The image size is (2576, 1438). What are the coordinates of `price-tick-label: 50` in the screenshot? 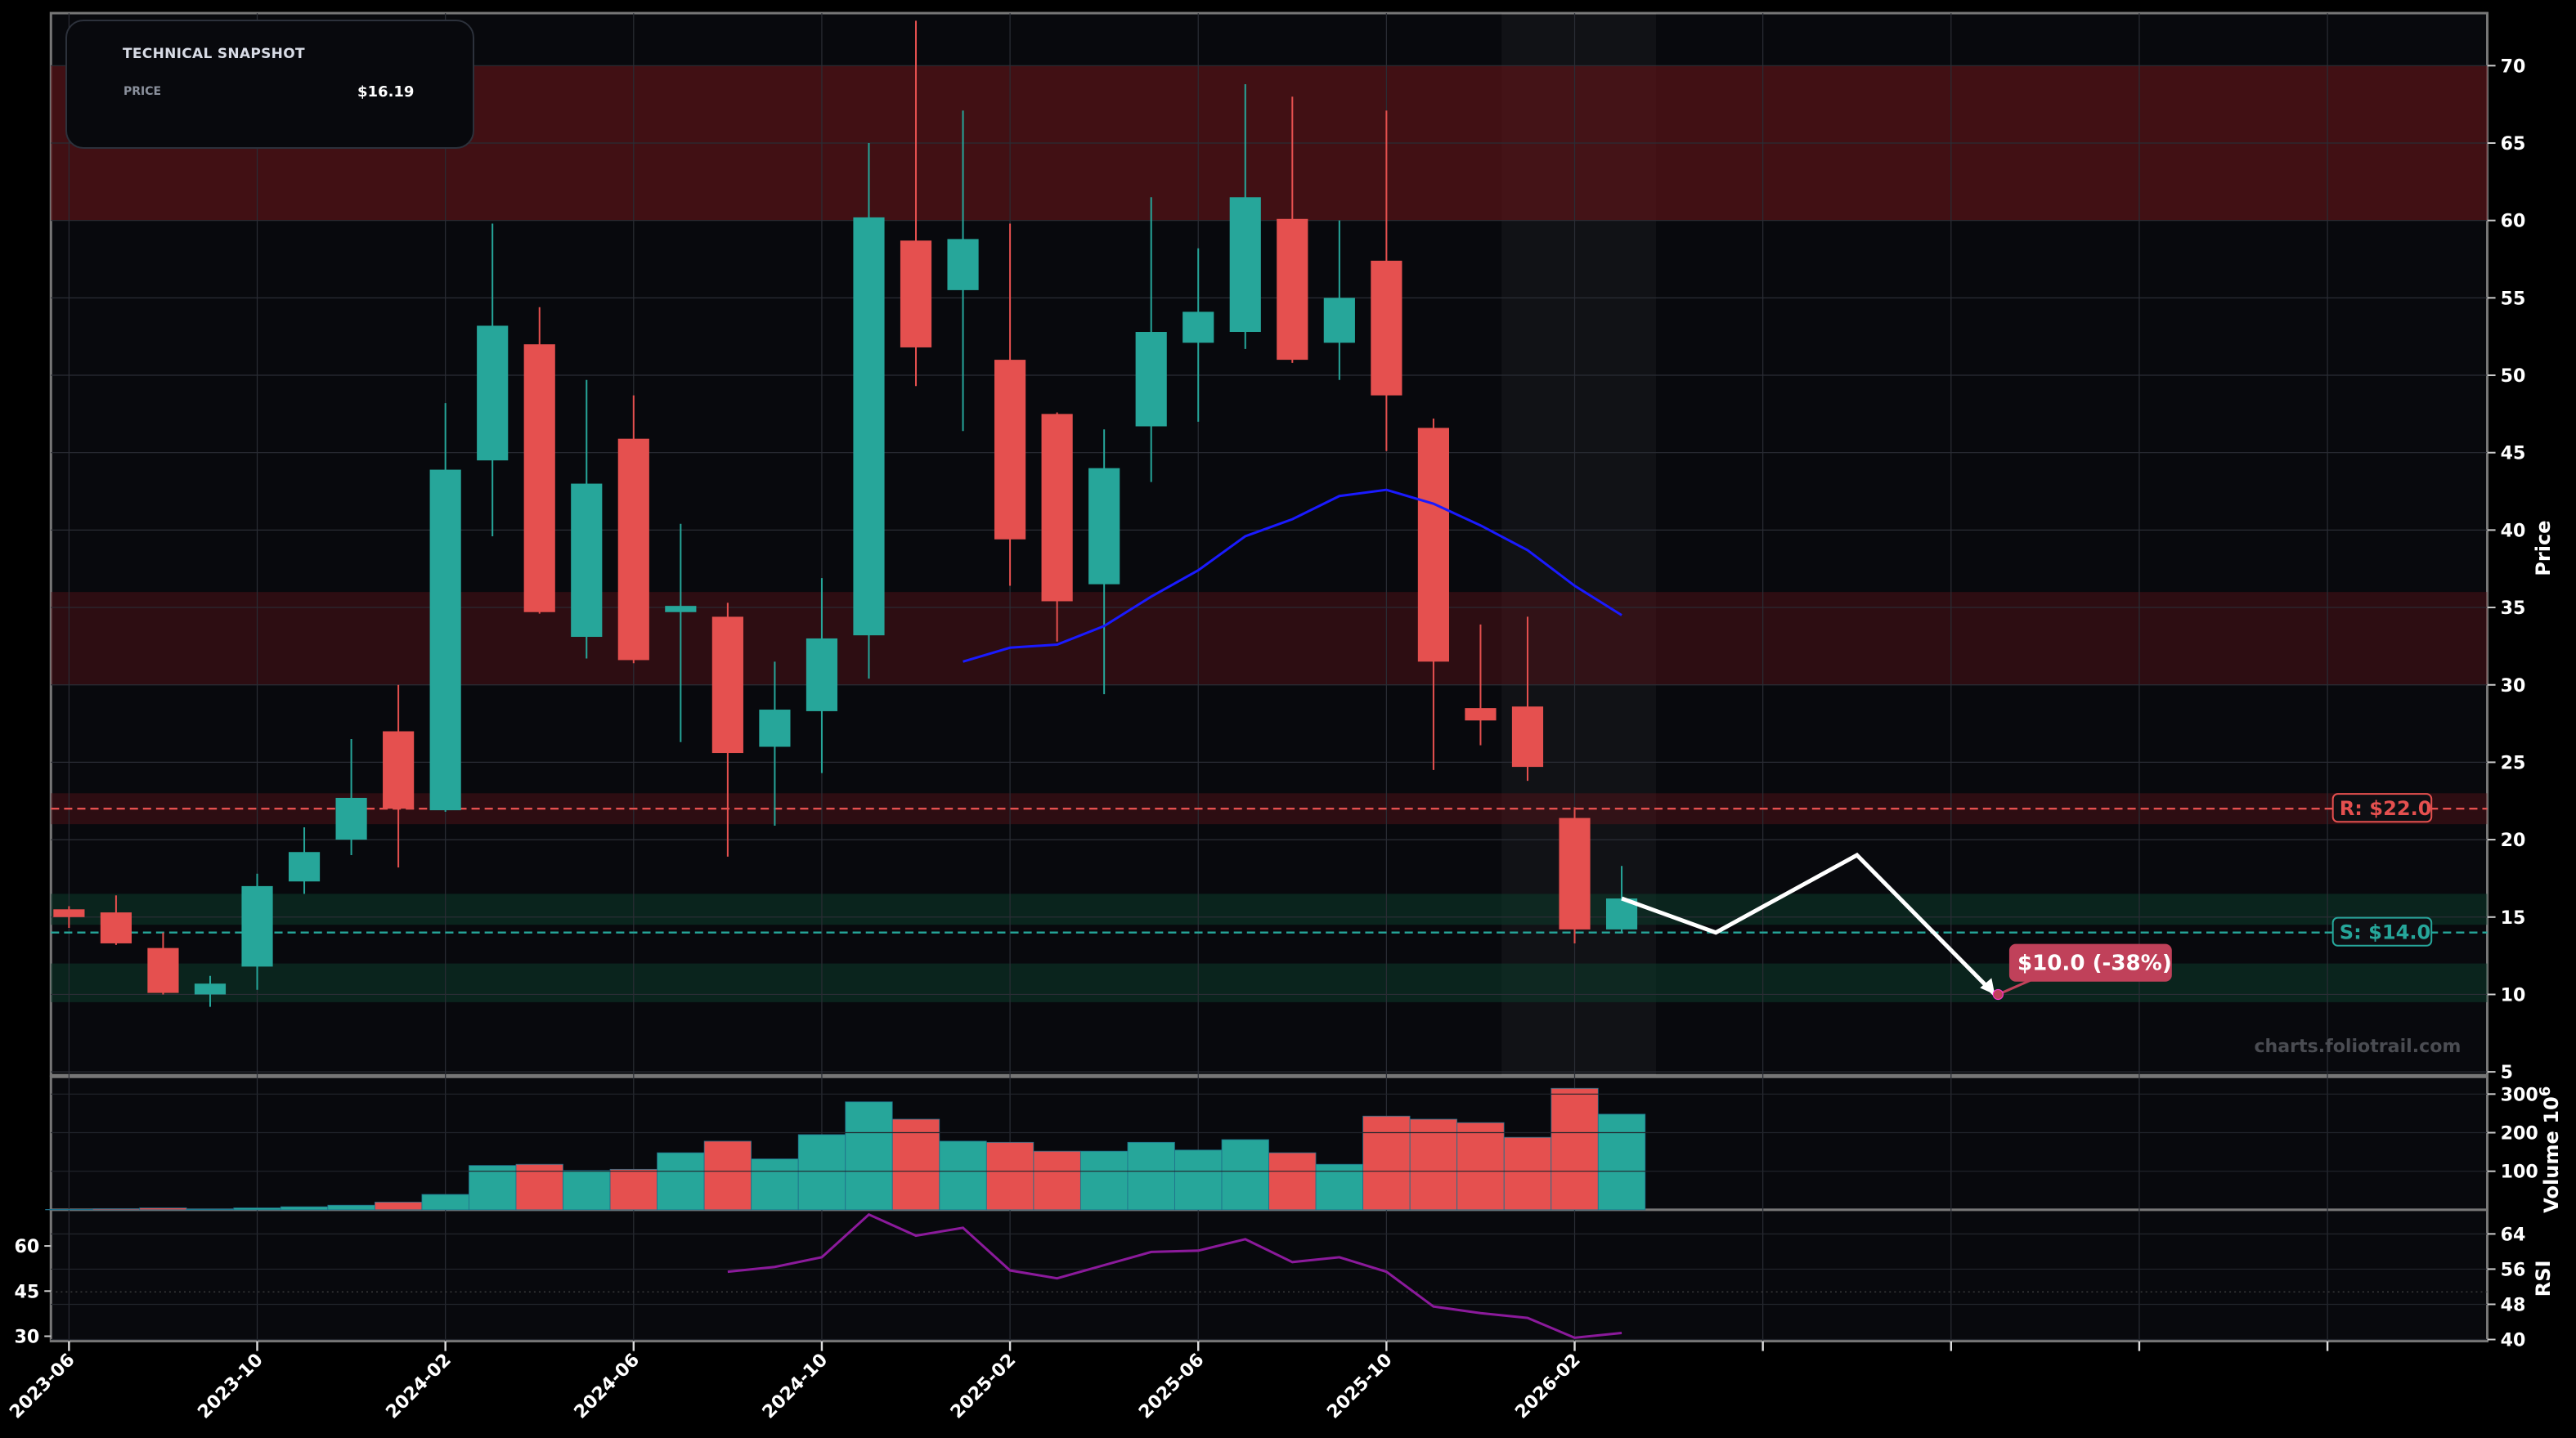 It's located at (2514, 376).